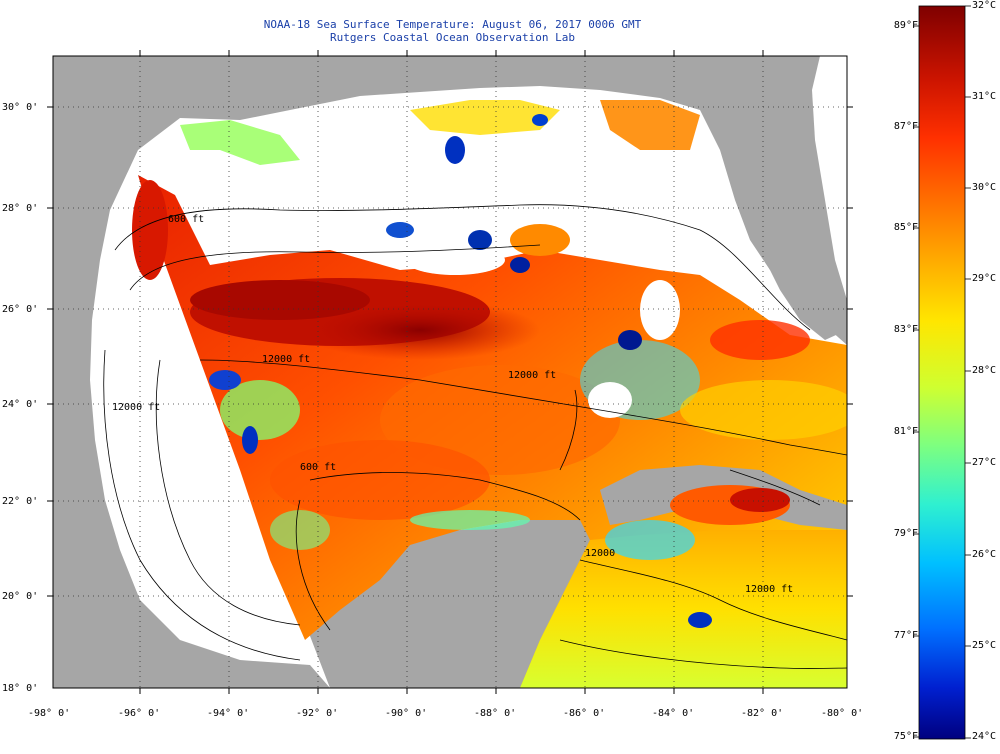  What do you see at coordinates (905, 126) in the screenshot?
I see `colorbar-label-f: 87°F` at bounding box center [905, 126].